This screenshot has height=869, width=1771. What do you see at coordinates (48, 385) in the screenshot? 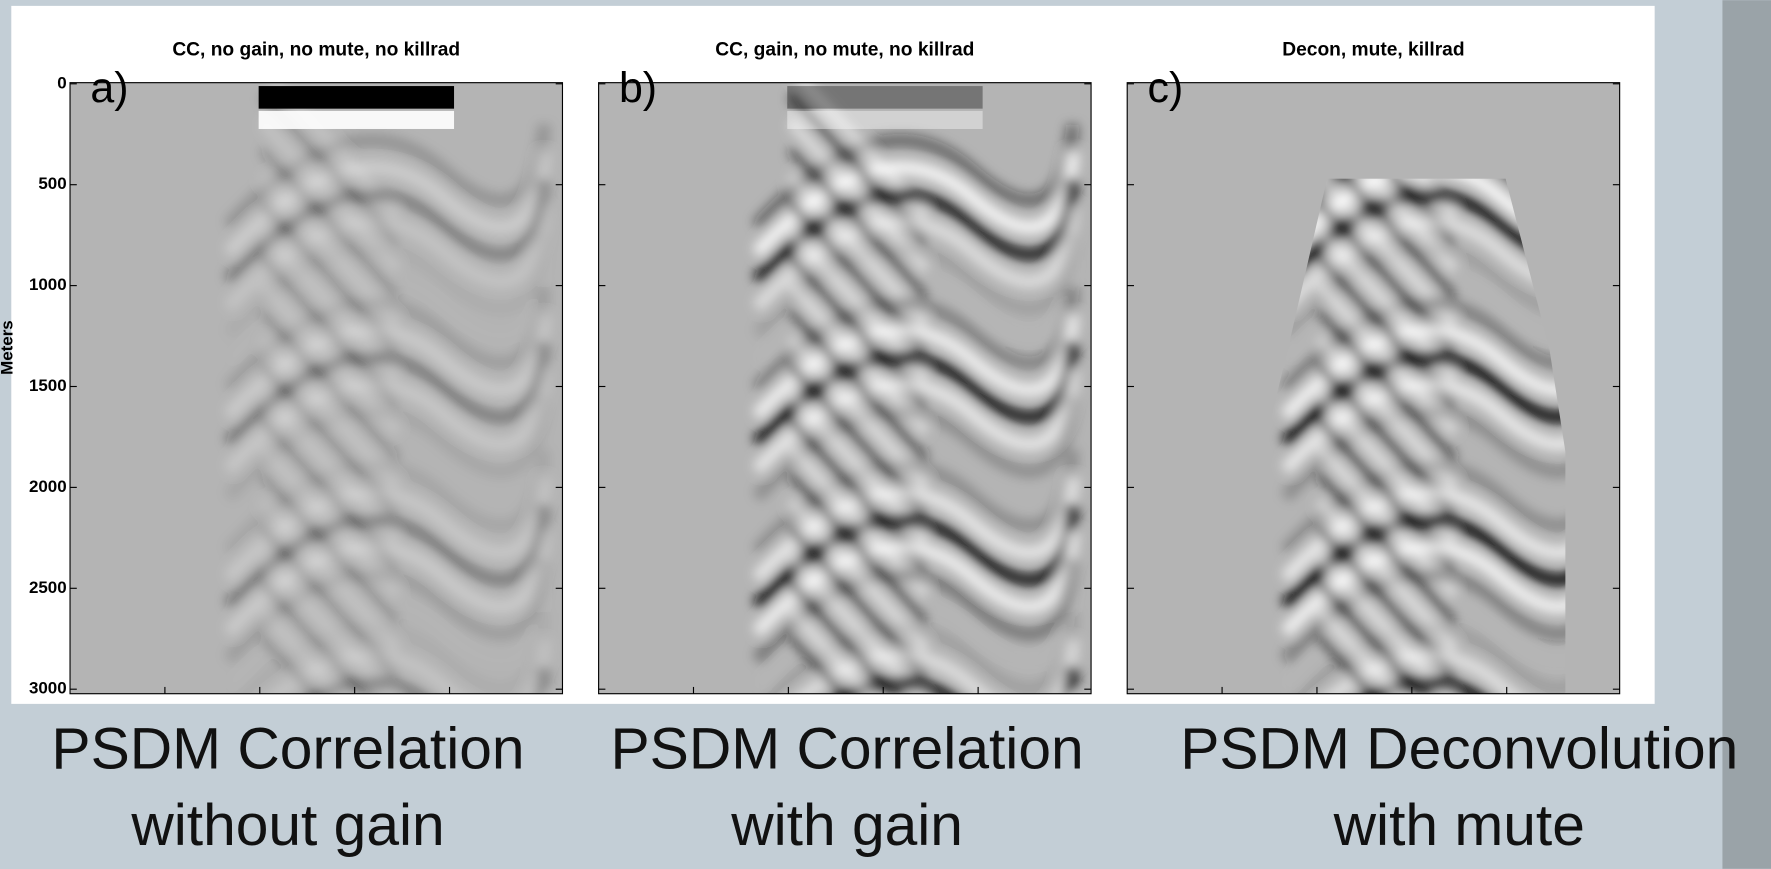
I see `y-tick-label: 1500` at bounding box center [48, 385].